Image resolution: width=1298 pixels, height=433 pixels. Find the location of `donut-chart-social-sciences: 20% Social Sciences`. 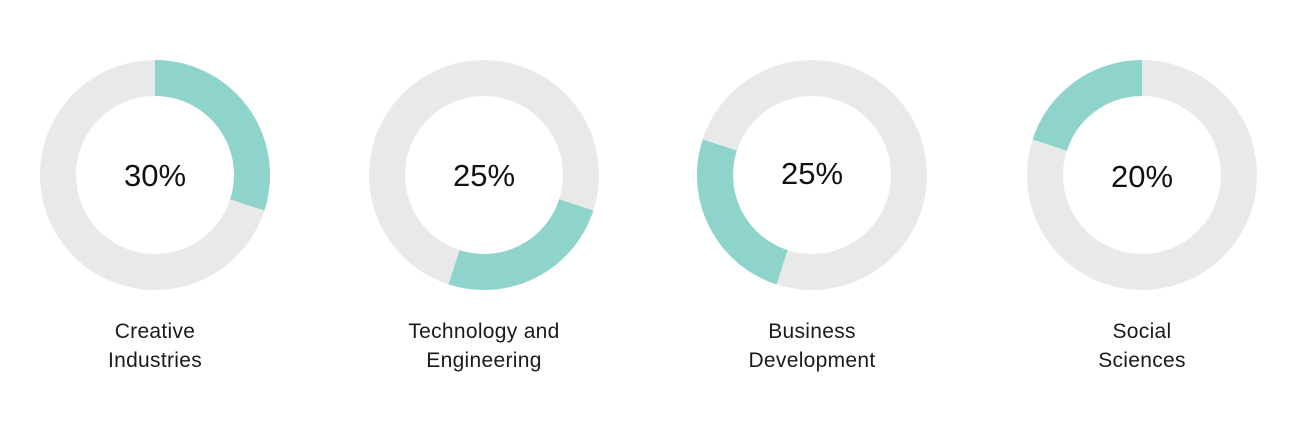

donut-chart-social-sciences: 20% Social Sciences is located at coordinates (1142, 215).